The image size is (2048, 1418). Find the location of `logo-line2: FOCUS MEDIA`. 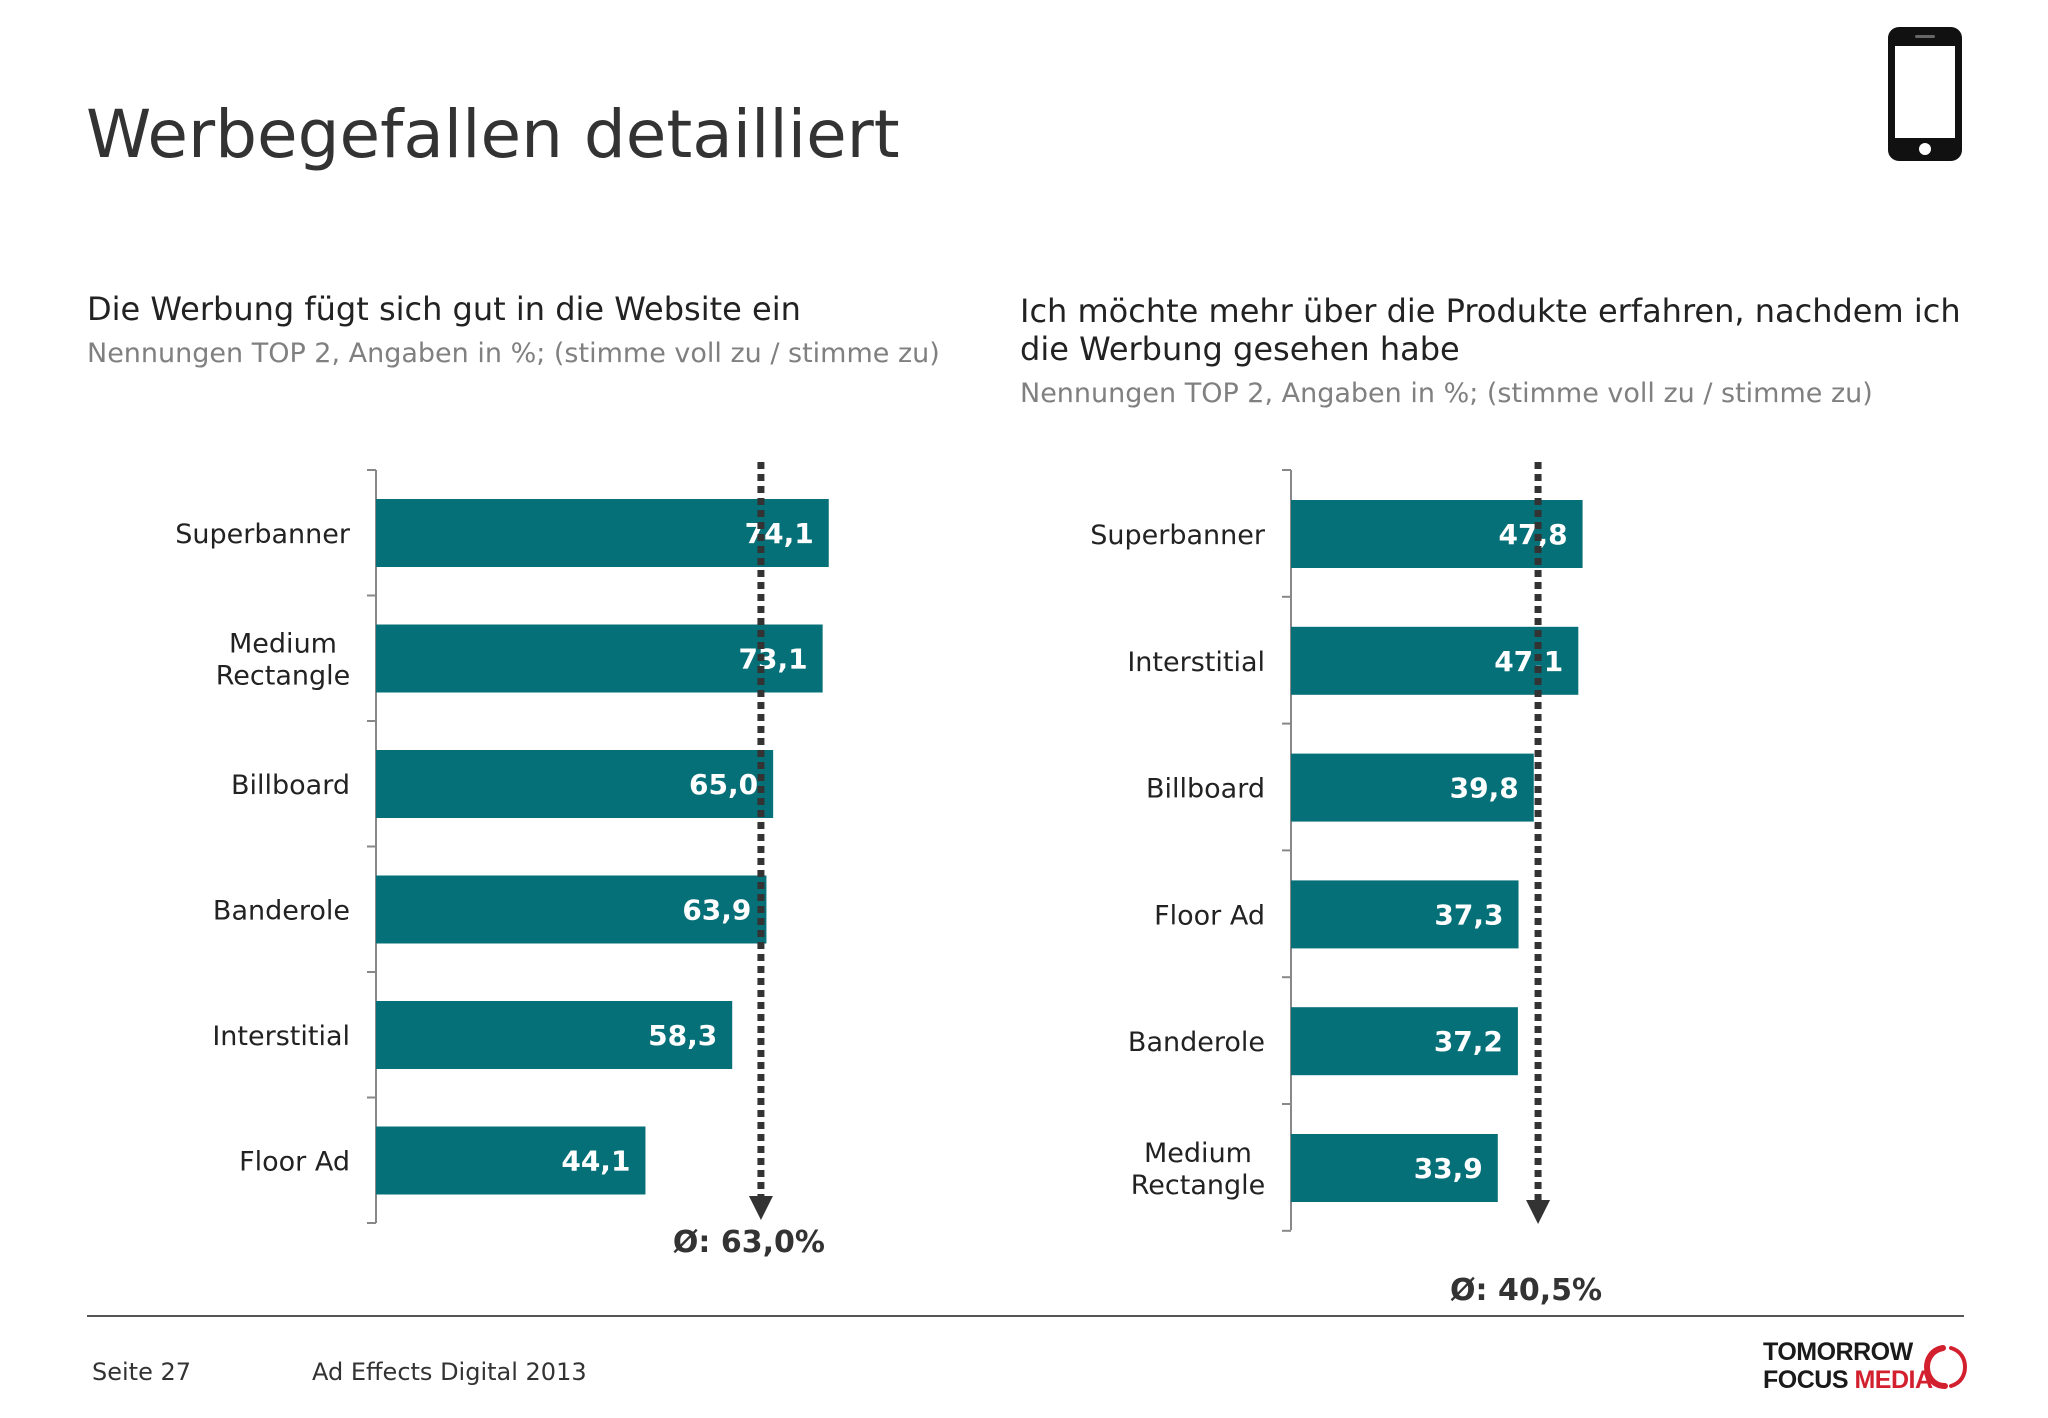

logo-line2: FOCUS MEDIA is located at coordinates (1848, 1380).